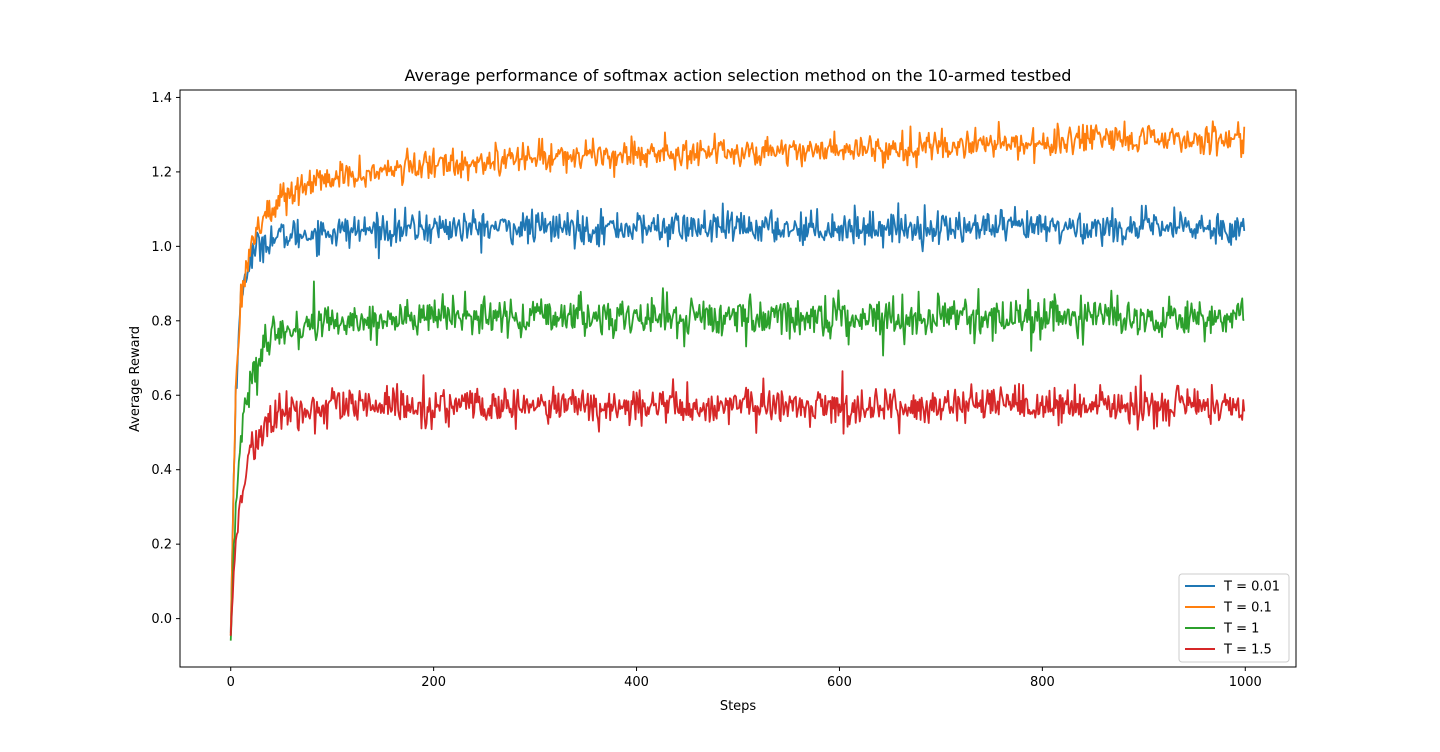 The height and width of the screenshot is (752, 1440). What do you see at coordinates (161, 172) in the screenshot?
I see `y-tick-label: 1.2` at bounding box center [161, 172].